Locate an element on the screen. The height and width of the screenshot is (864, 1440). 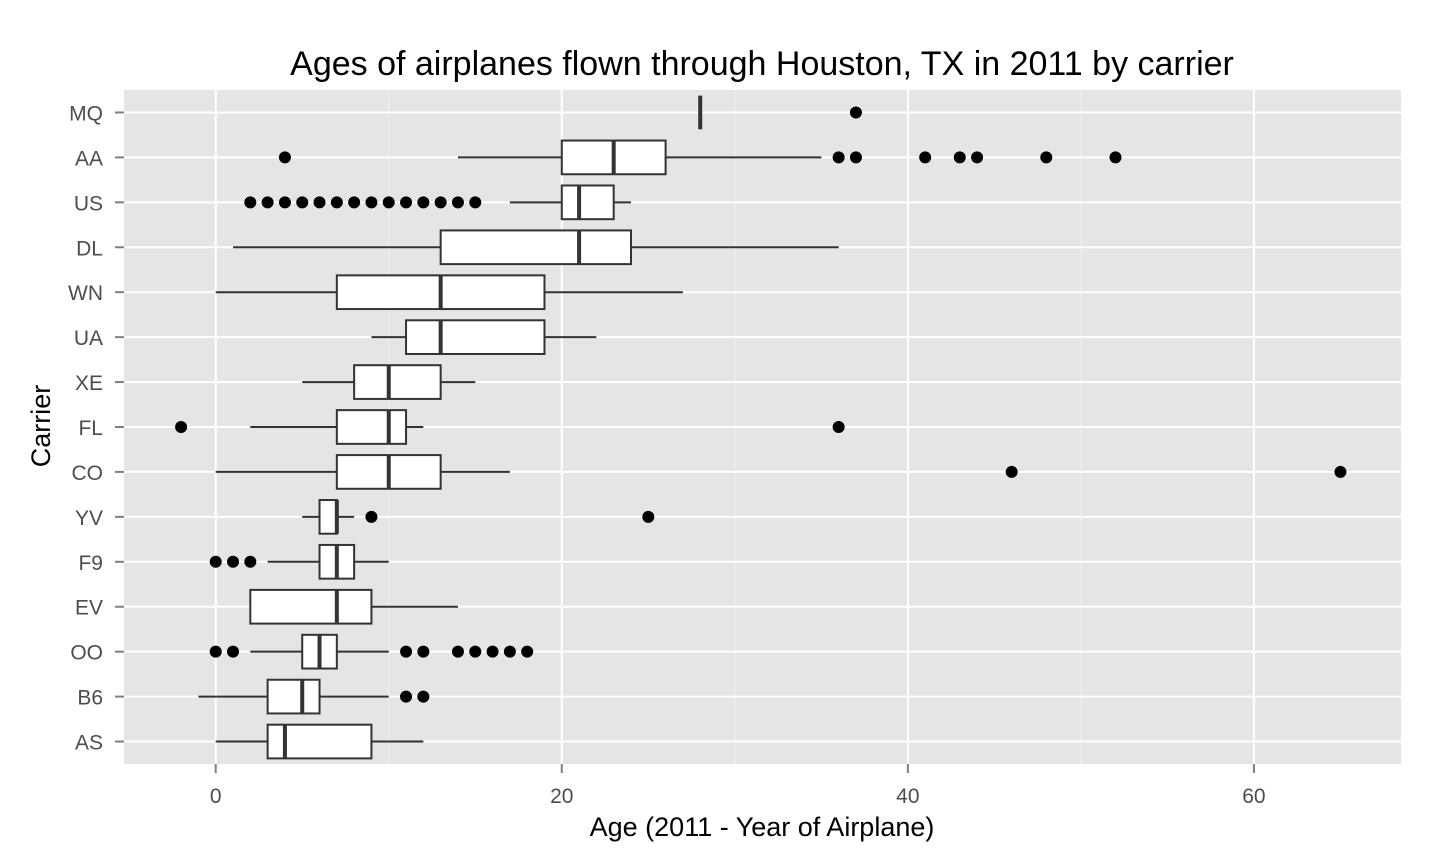
y-tick-label: MQ is located at coordinates (86, 113).